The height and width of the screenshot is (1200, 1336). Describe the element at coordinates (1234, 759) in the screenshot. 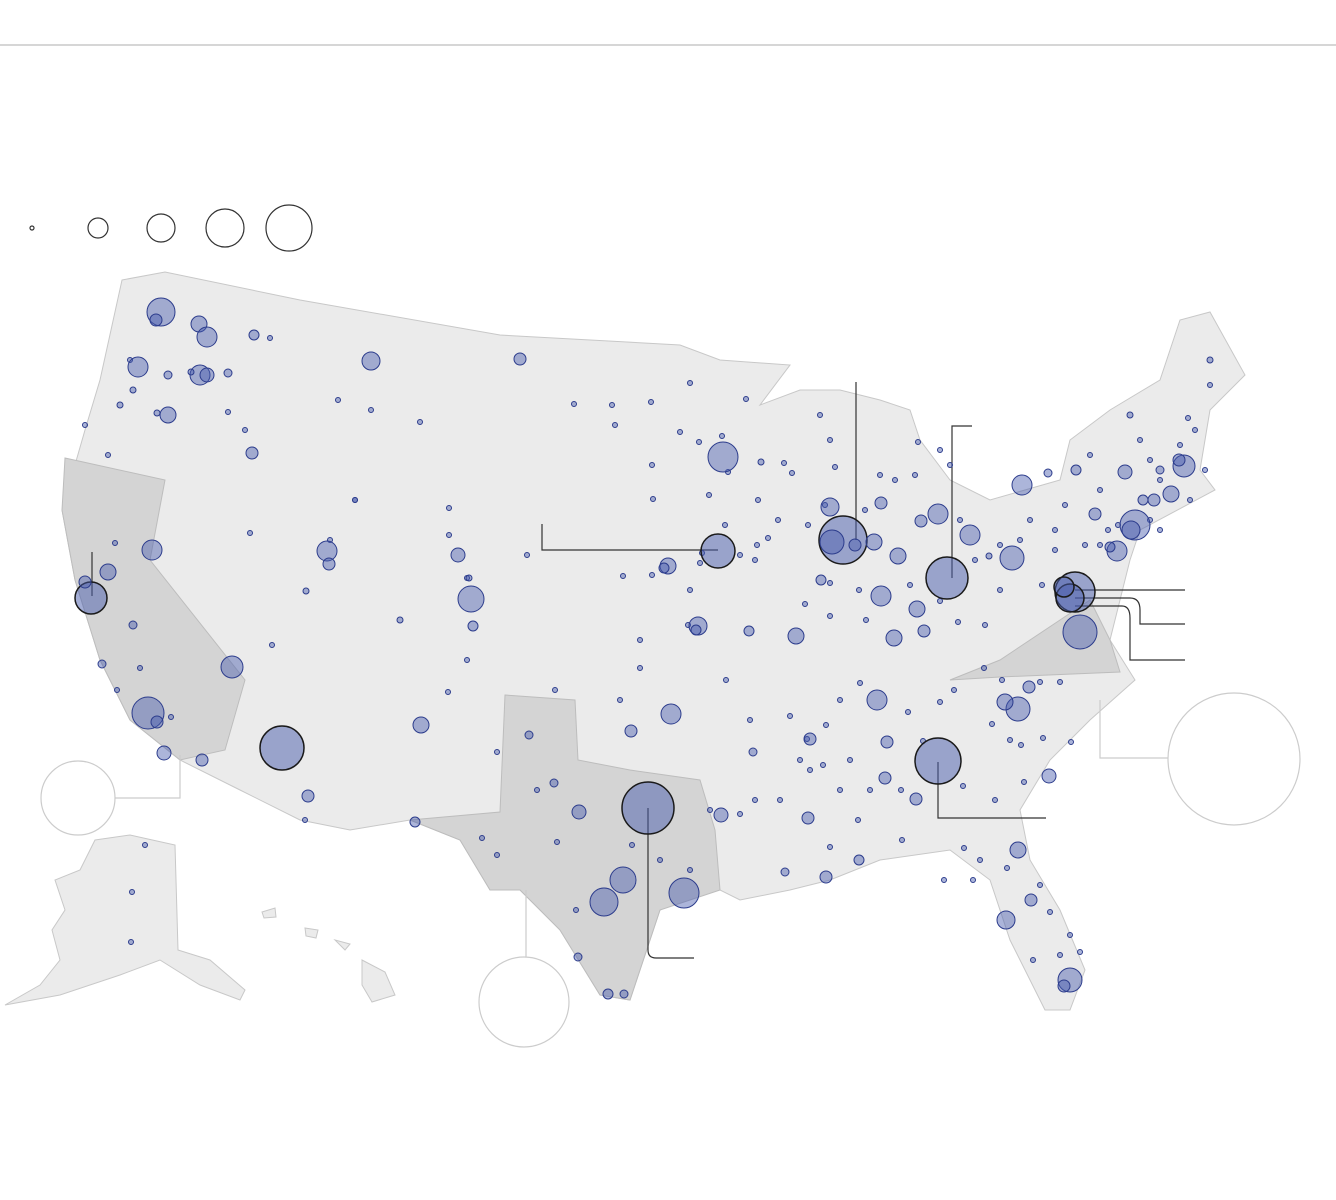

I see `callout-circle` at that location.